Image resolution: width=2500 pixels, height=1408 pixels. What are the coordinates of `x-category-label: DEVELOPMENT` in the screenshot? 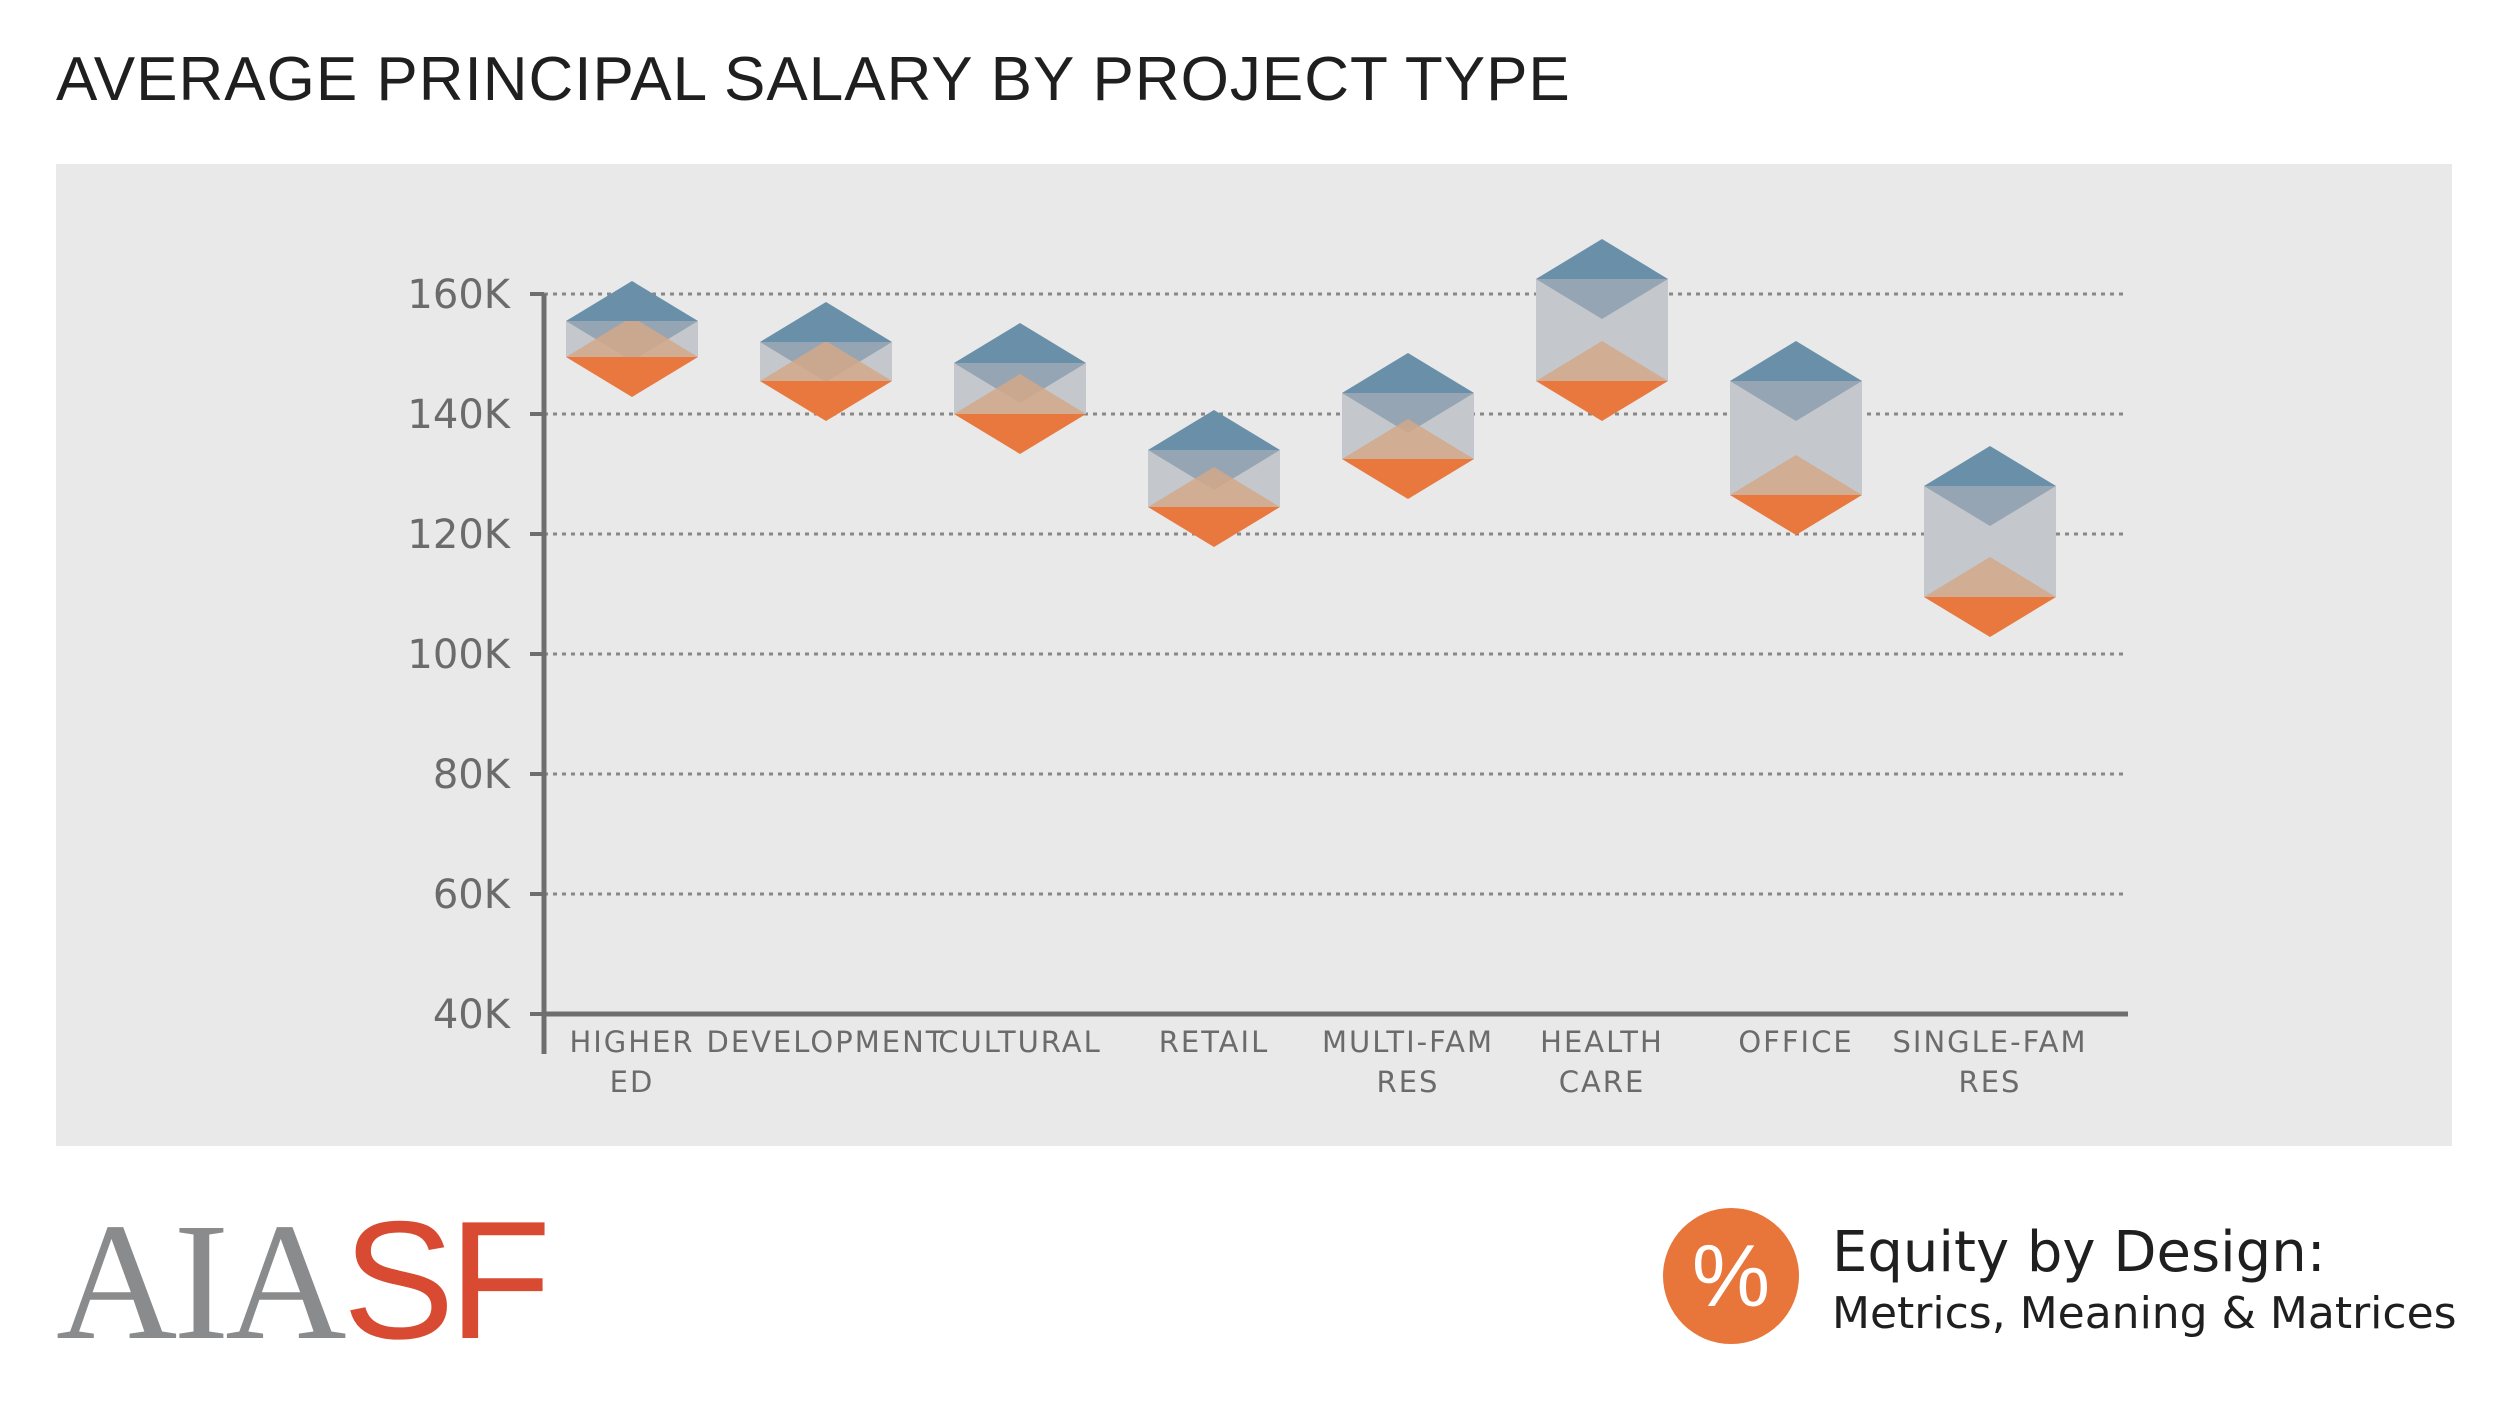 It's located at (825, 1042).